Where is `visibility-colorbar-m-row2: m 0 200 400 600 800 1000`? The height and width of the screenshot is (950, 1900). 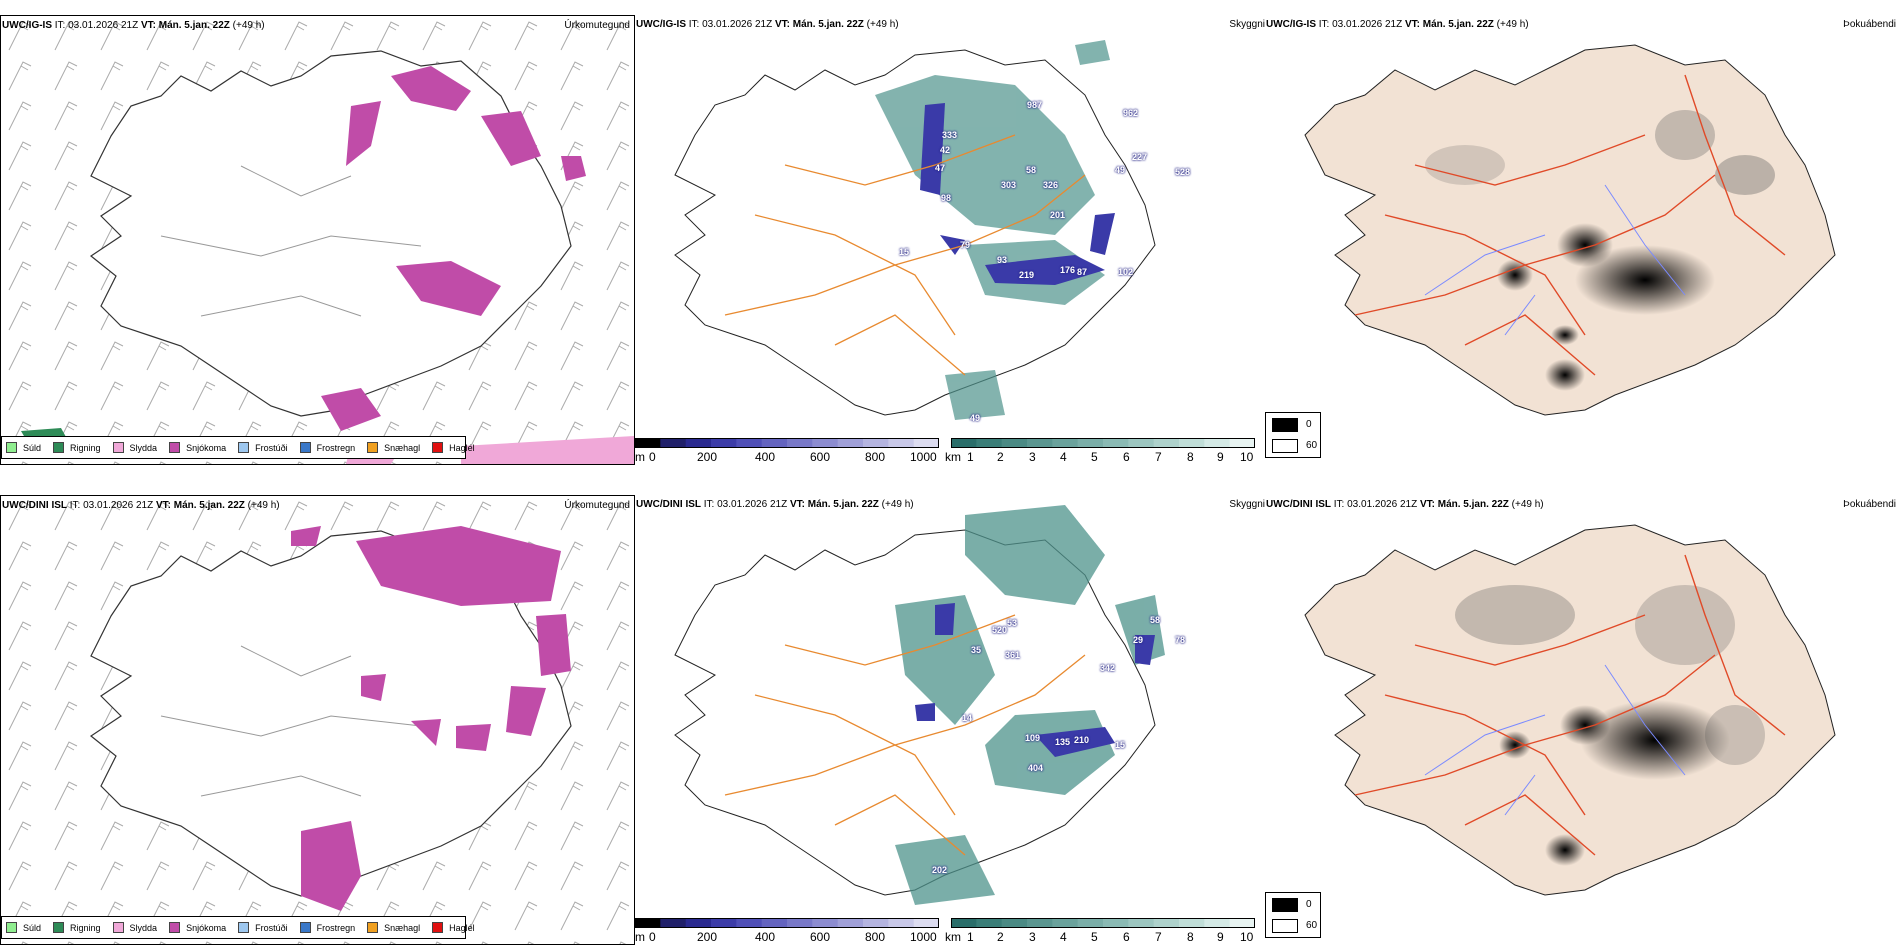 visibility-colorbar-m-row2: m 0 200 400 600 800 1000 is located at coordinates (787, 931).